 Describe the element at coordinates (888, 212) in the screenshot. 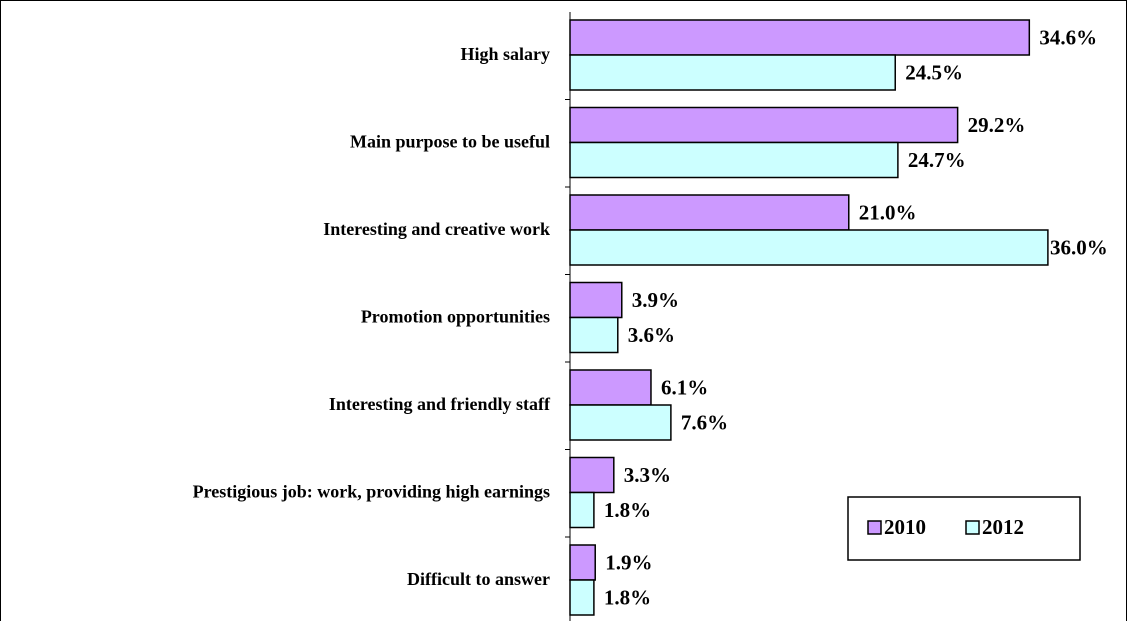

I see `data-label: 21.0%` at that location.